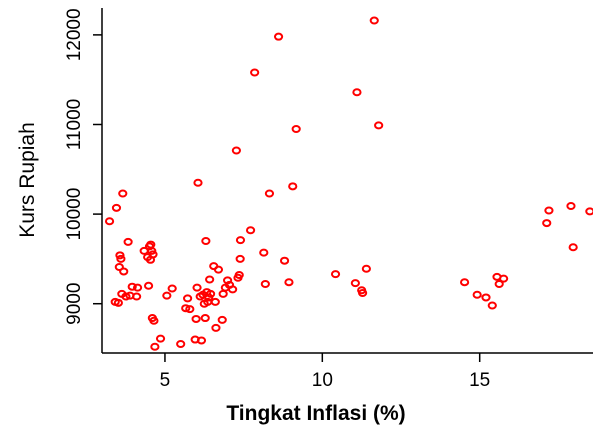  Describe the element at coordinates (27, 180) in the screenshot. I see `y-axis-title: Kurs Rupiah` at that location.